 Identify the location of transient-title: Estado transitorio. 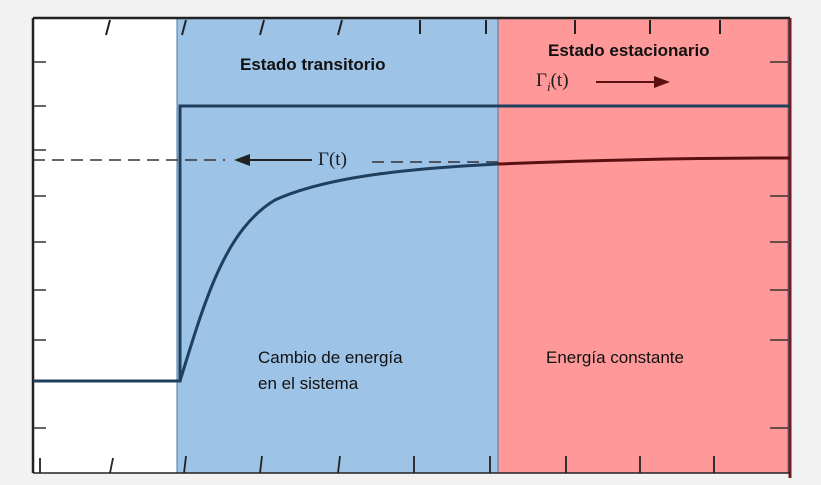
(313, 64).